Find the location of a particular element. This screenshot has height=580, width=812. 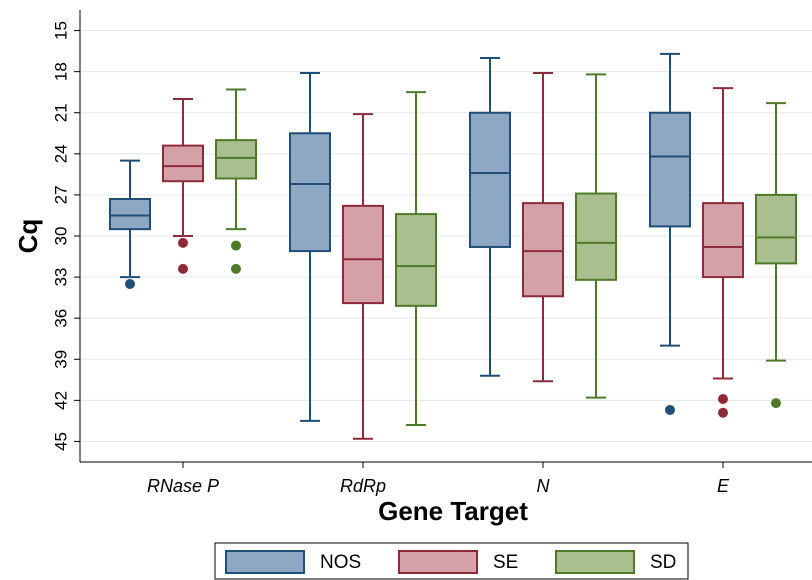

y-tick-label: 18 is located at coordinates (60, 71).